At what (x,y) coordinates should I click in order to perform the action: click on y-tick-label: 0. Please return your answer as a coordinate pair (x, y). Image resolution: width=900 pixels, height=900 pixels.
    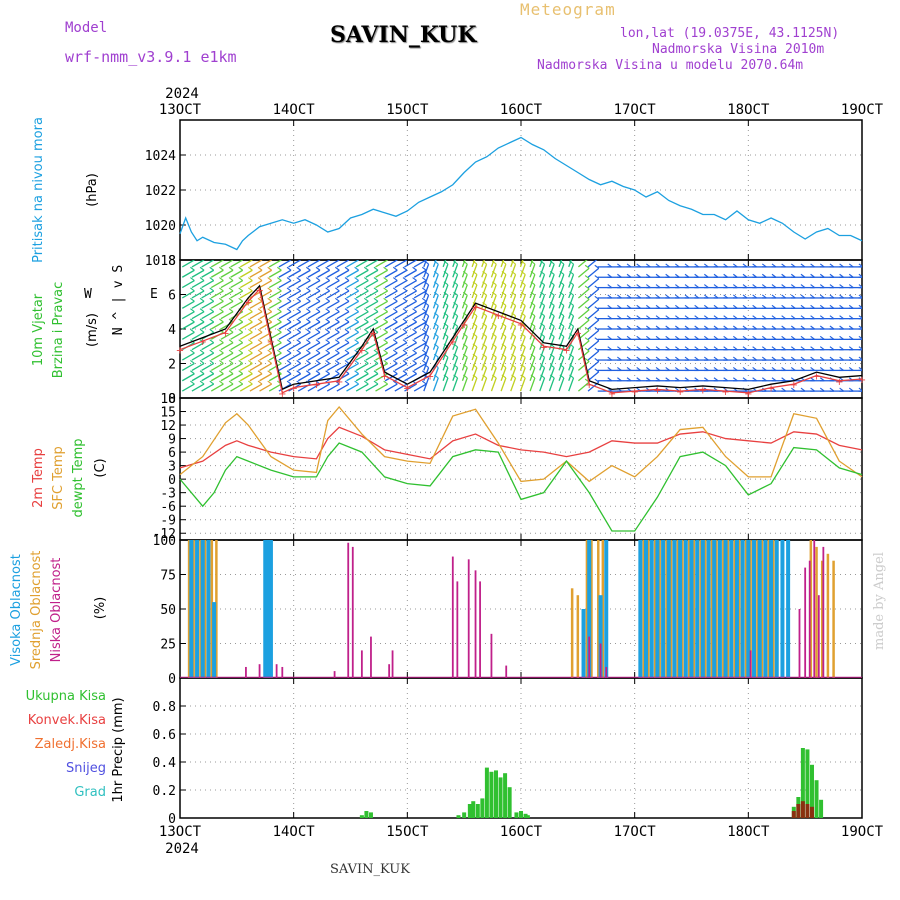
    Looking at the image, I should click on (172, 819).